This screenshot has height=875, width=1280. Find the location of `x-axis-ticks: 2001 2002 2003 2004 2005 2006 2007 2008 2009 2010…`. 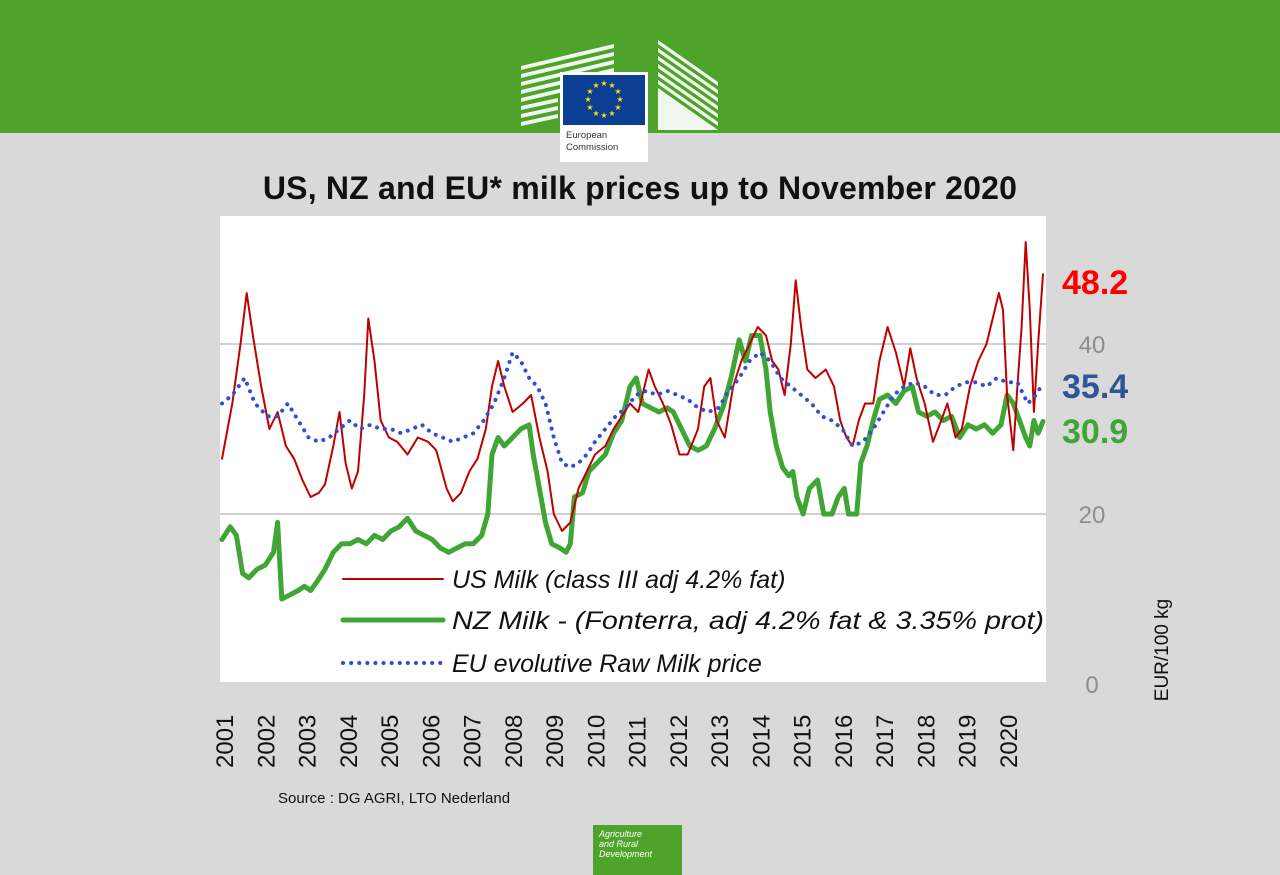

x-axis-ticks: 2001 2002 2003 2004 2005 2006 2007 2008 2009 2010… is located at coordinates (617, 741).